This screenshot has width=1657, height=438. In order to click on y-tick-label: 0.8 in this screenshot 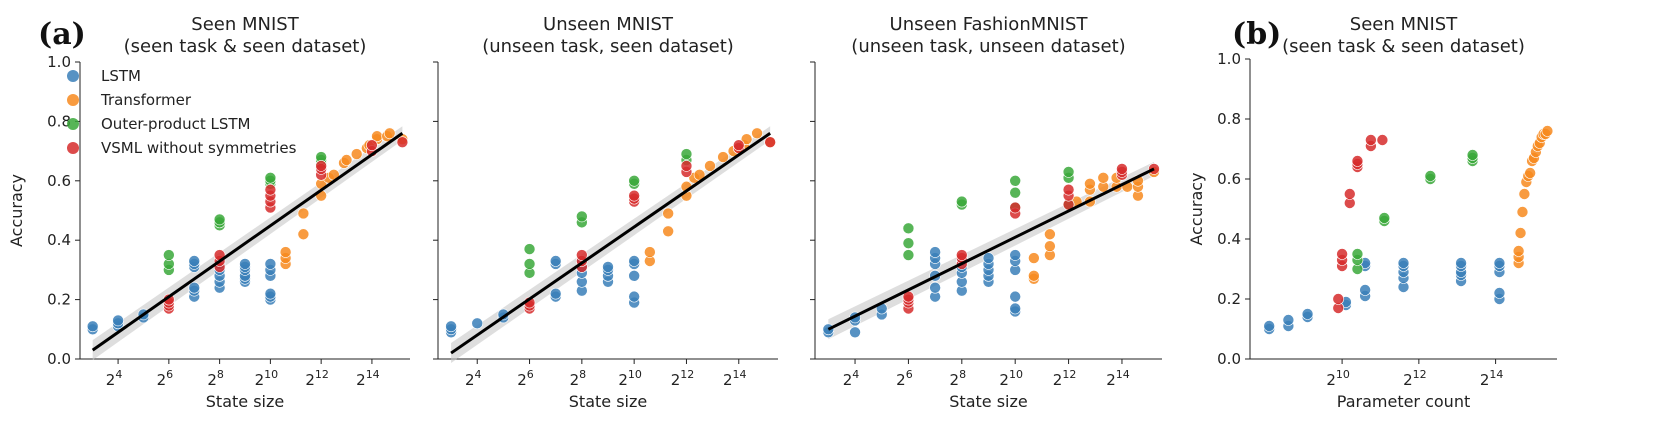, I will do `click(1229, 119)`.